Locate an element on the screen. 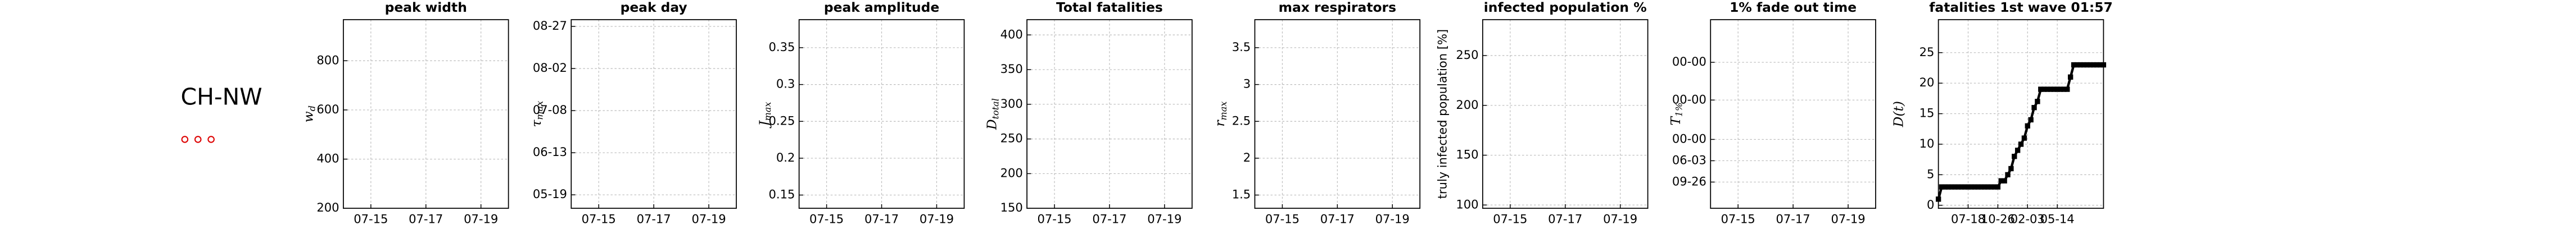 The width and height of the screenshot is (2576, 234). x-tick-label: 05-14 is located at coordinates (2057, 219).